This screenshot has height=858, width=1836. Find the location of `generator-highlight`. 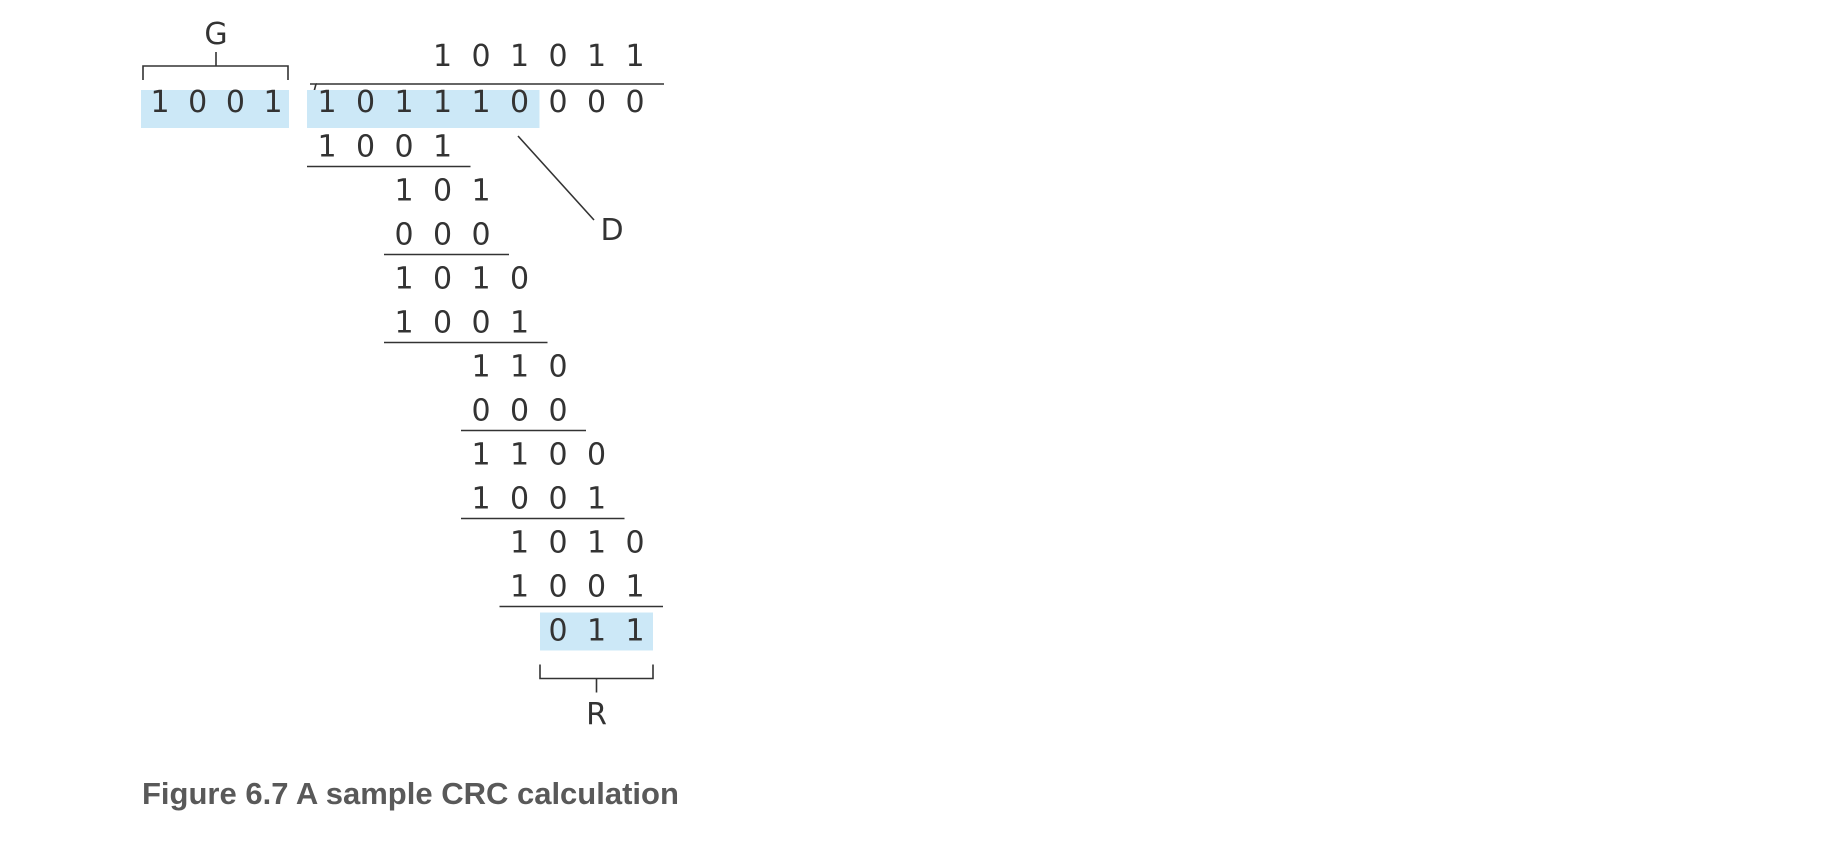

generator-highlight is located at coordinates (215, 109).